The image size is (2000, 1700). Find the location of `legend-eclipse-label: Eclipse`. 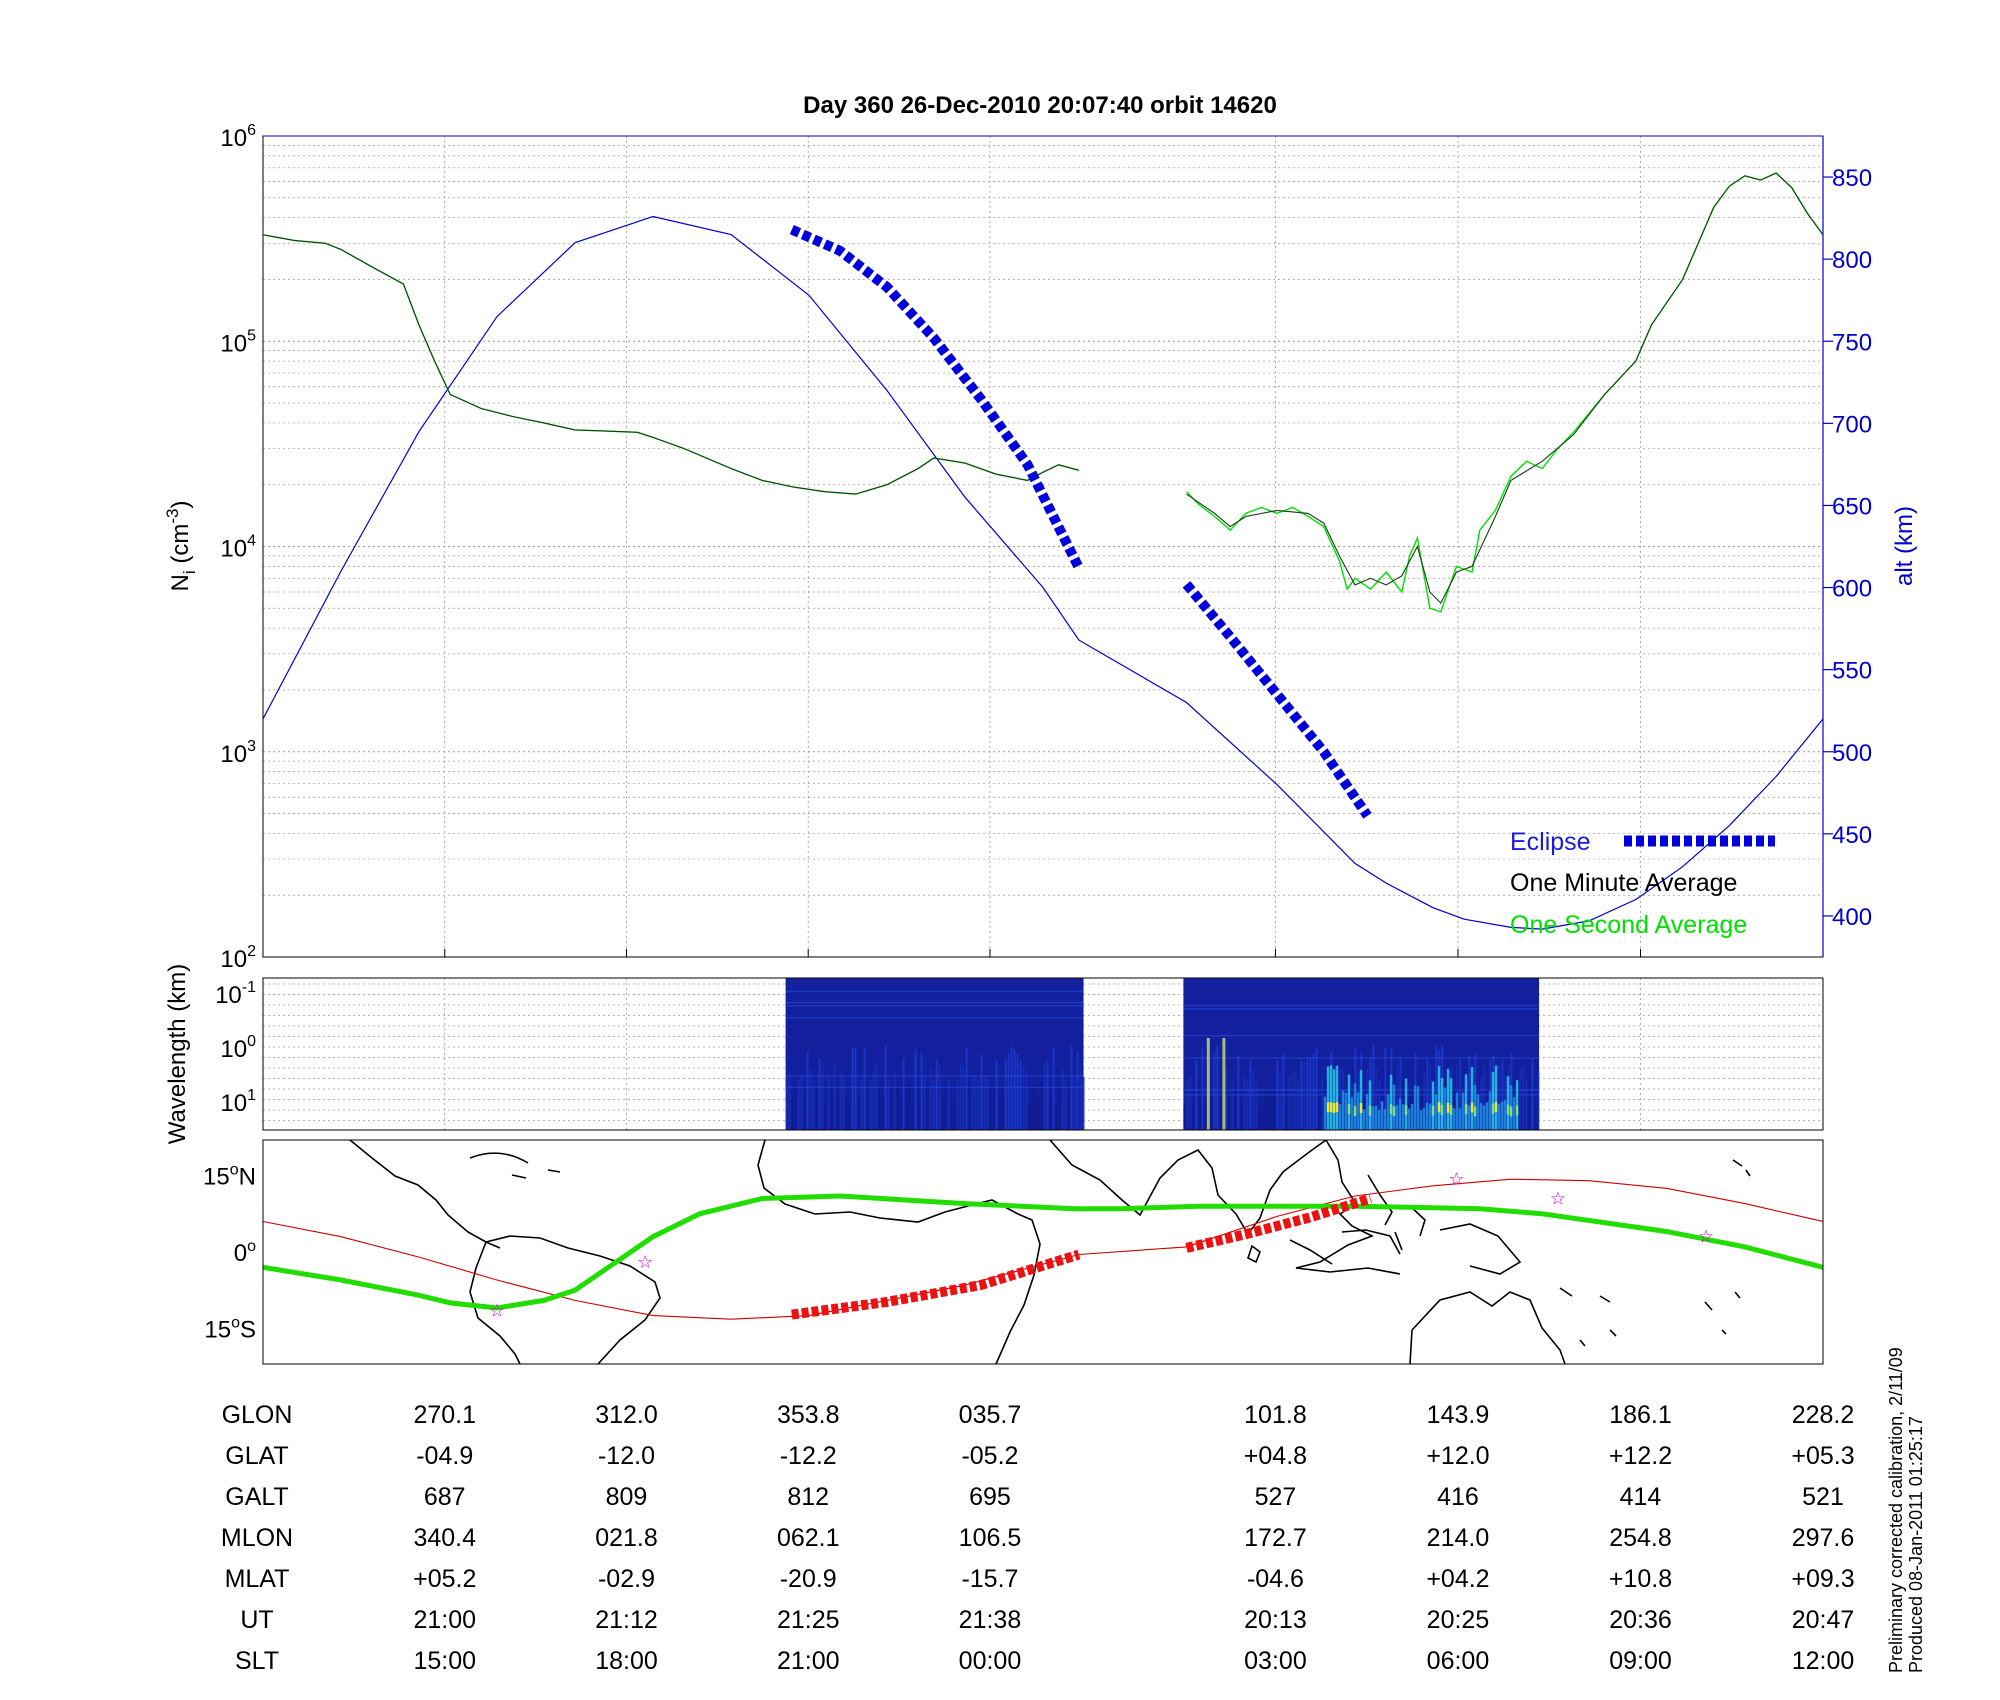

legend-eclipse-label: Eclipse is located at coordinates (1550, 842).